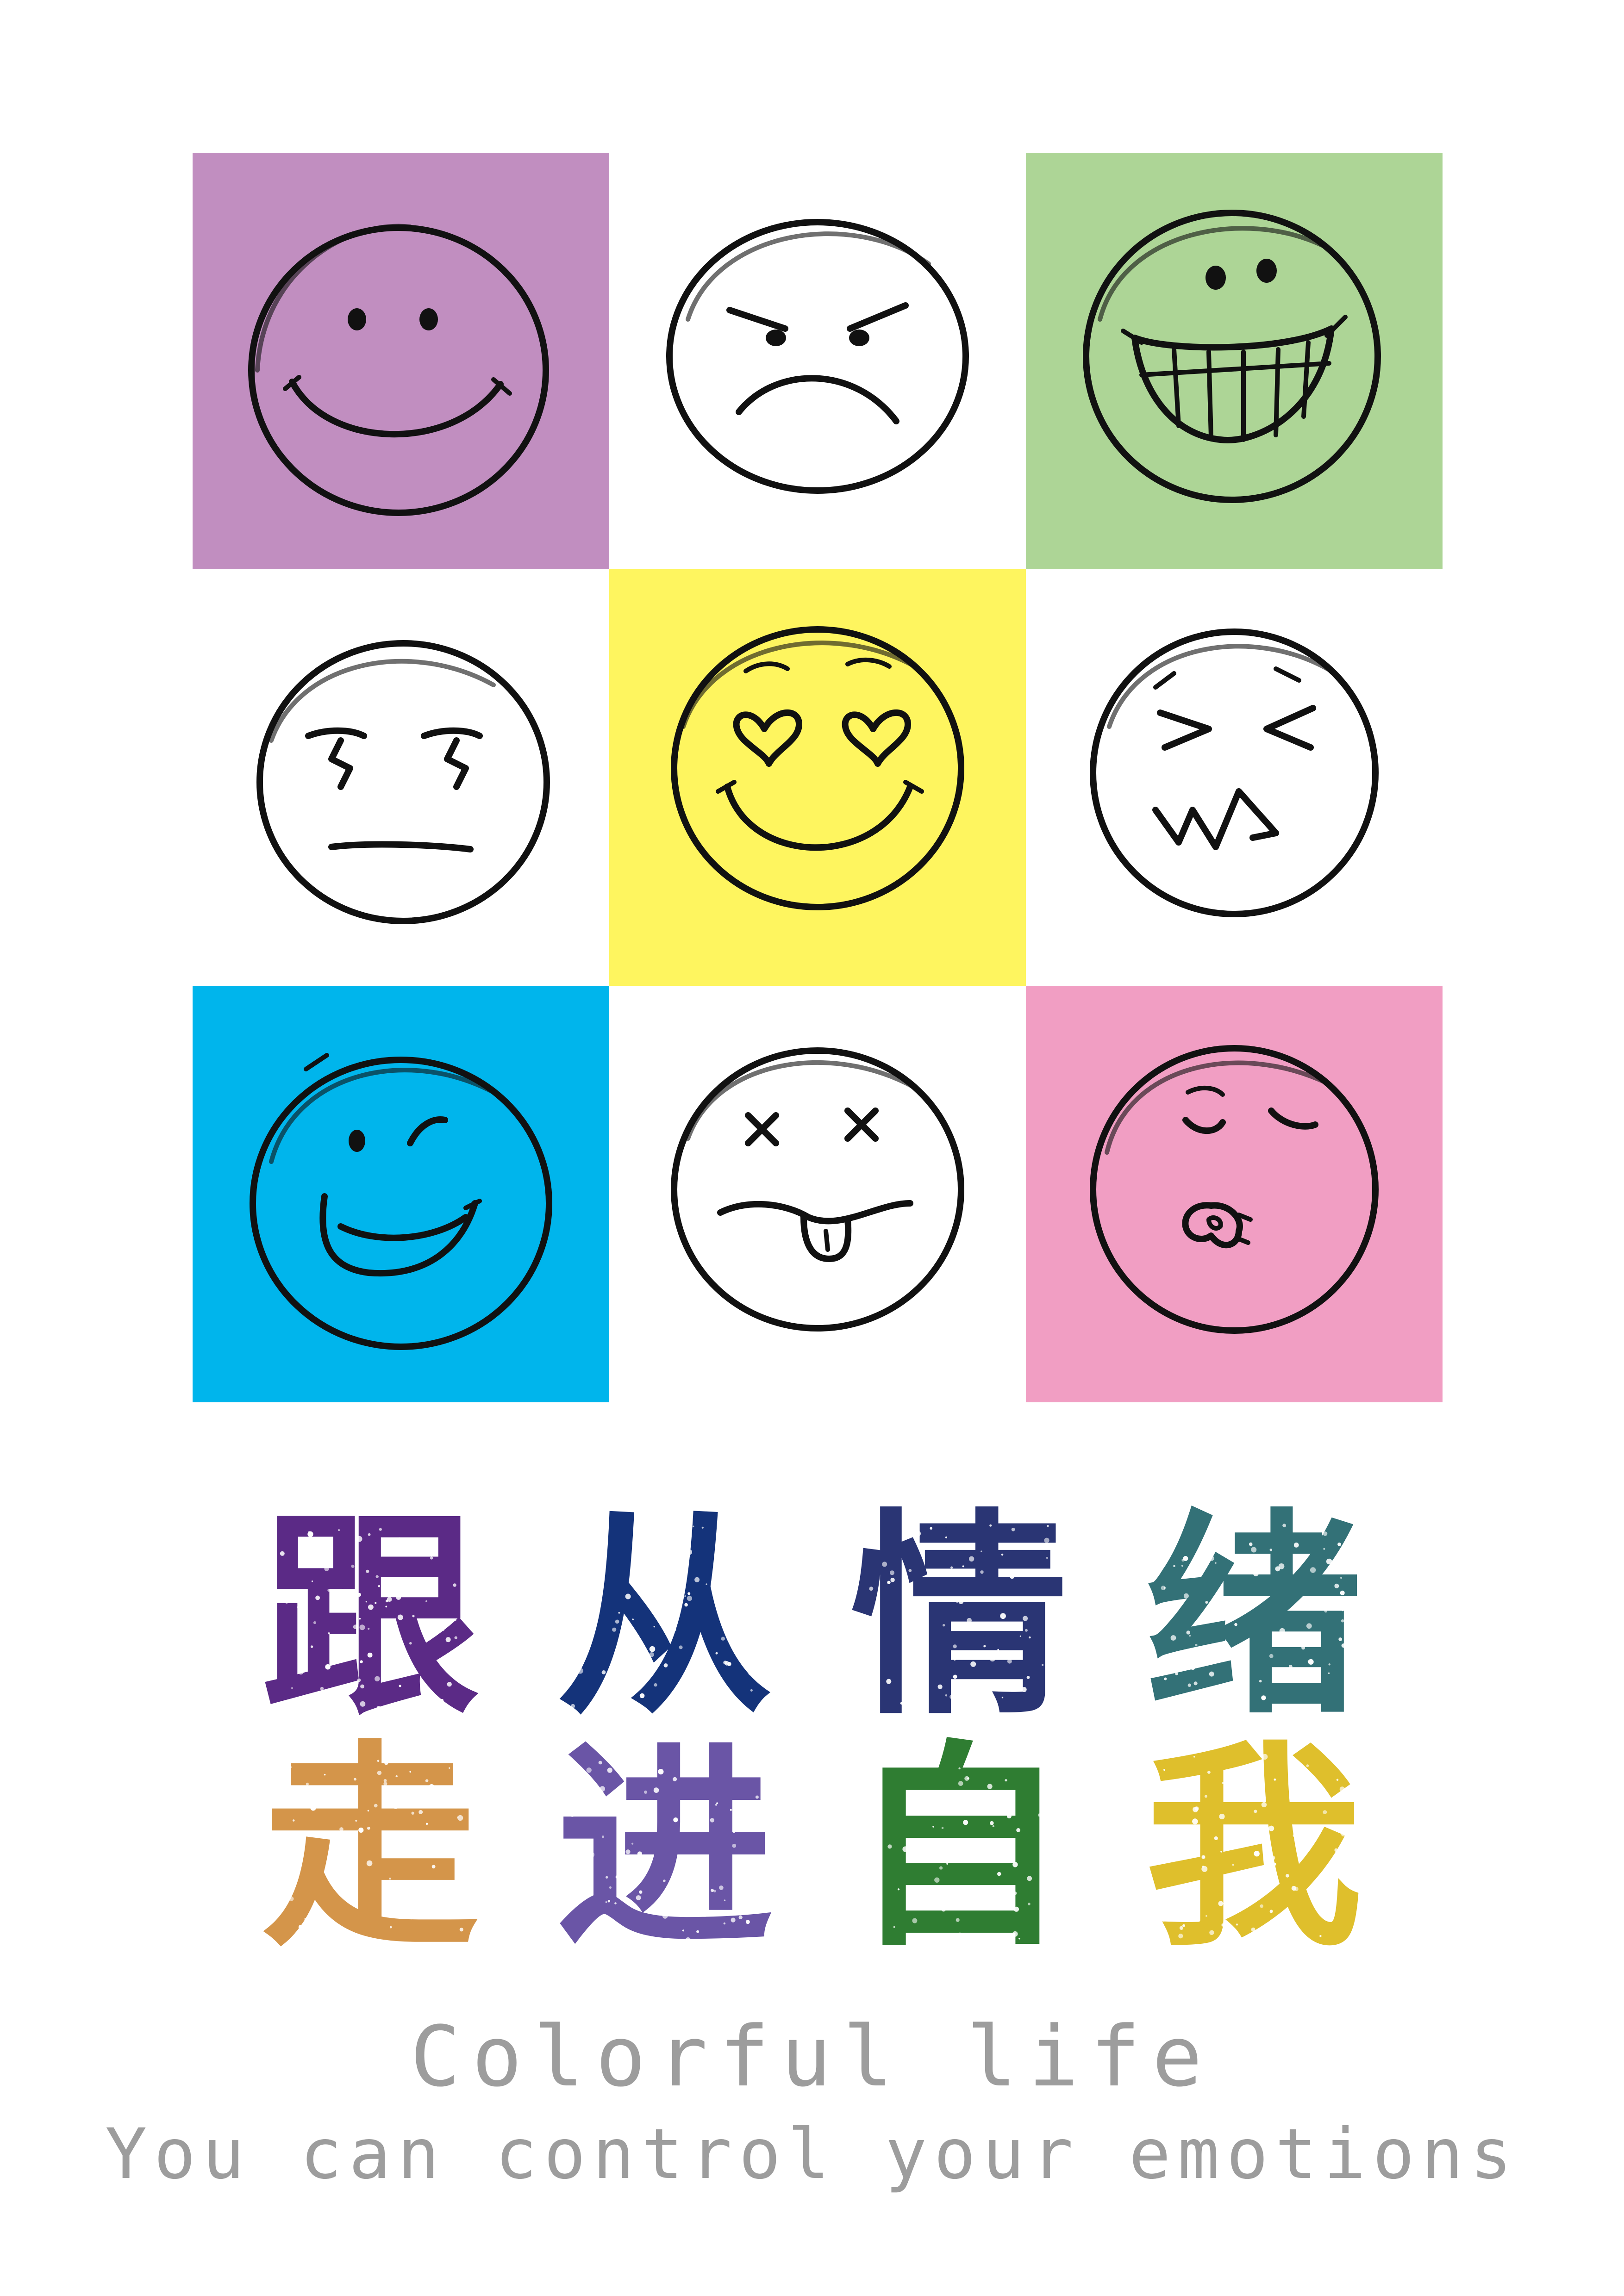 The width and height of the screenshot is (1624, 2296). I want to click on speckle-texture, so click(664, 1851).